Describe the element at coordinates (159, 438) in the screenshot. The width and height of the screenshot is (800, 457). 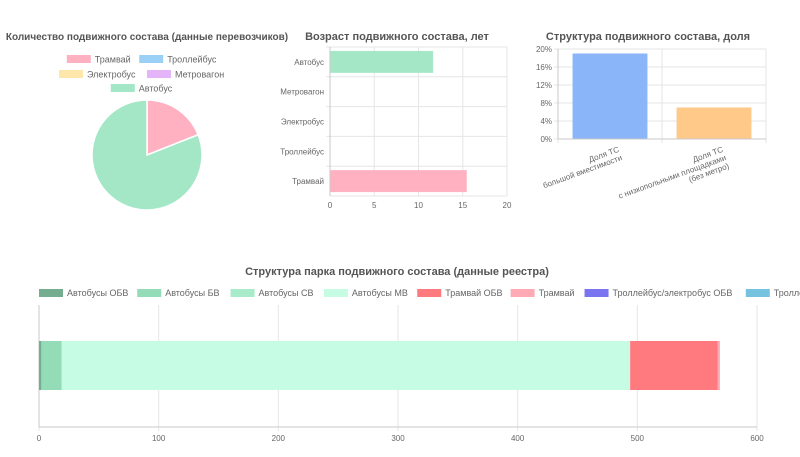
I see `x-tick-label: 100` at that location.